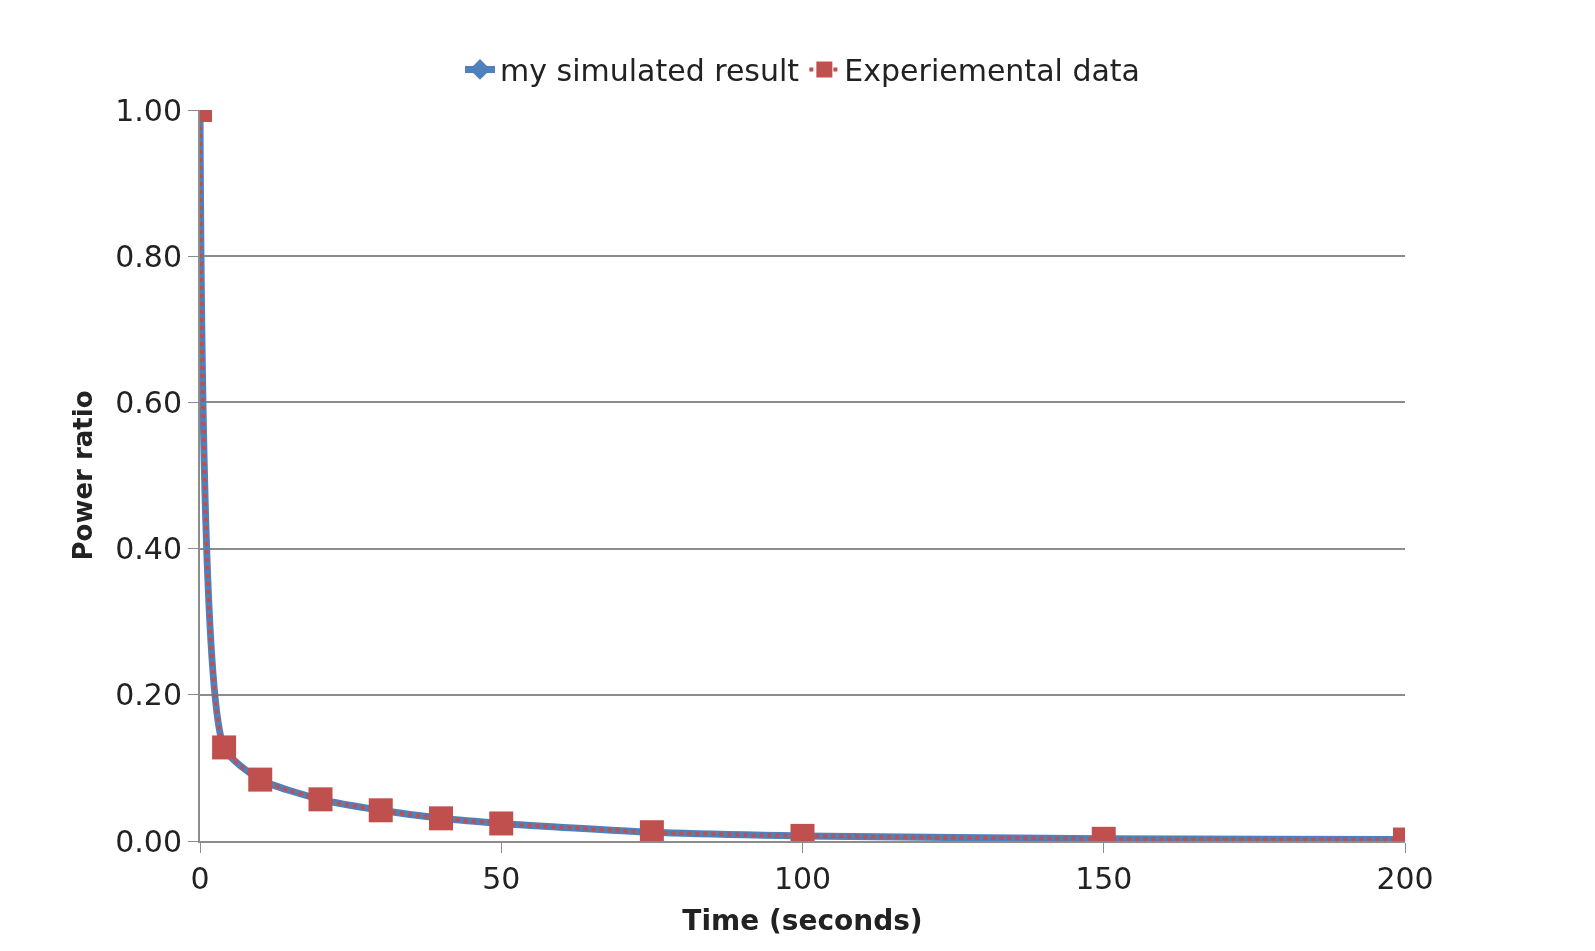 The width and height of the screenshot is (1595, 951). Describe the element at coordinates (148, 695) in the screenshot. I see `y-tick-label: 0.20` at that location.